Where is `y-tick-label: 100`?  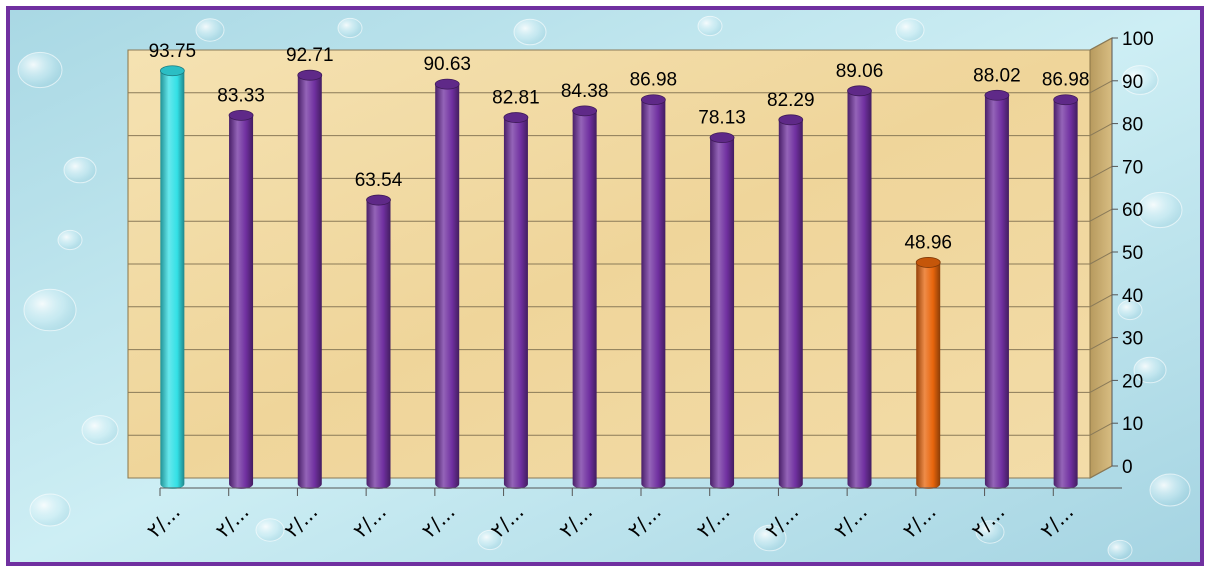 y-tick-label: 100 is located at coordinates (1138, 39).